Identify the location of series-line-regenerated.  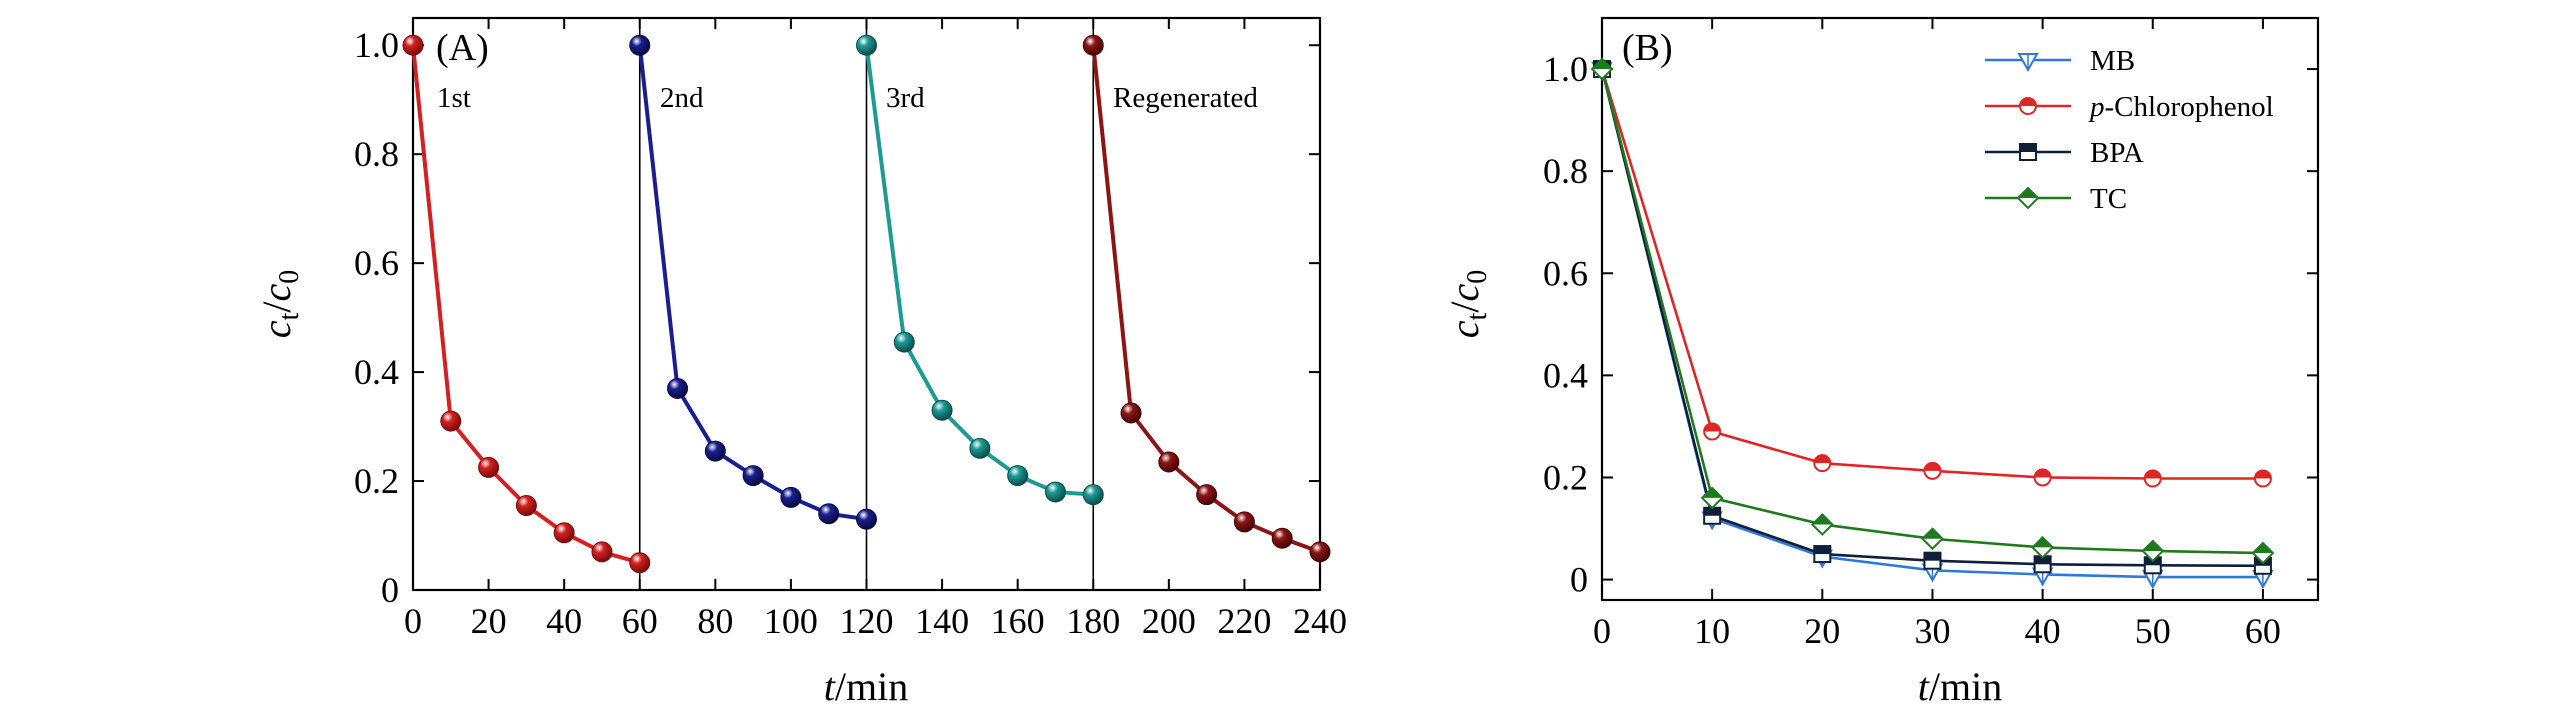
(1206, 299).